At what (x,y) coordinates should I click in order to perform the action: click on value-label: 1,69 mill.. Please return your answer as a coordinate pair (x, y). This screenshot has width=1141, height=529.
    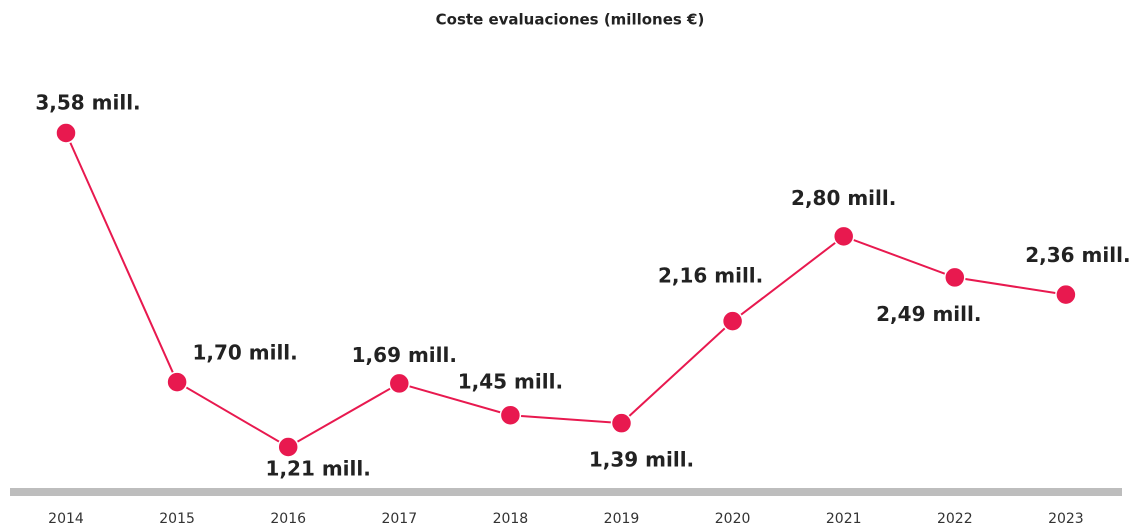
    Looking at the image, I should click on (404, 355).